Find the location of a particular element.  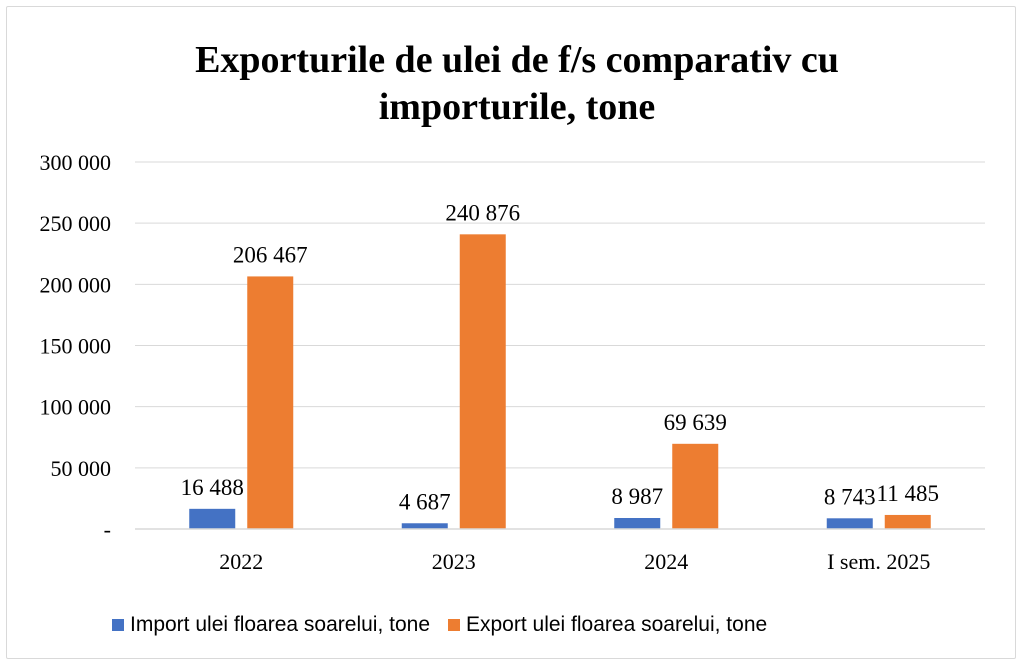

bar-export-2024 is located at coordinates (695, 486).